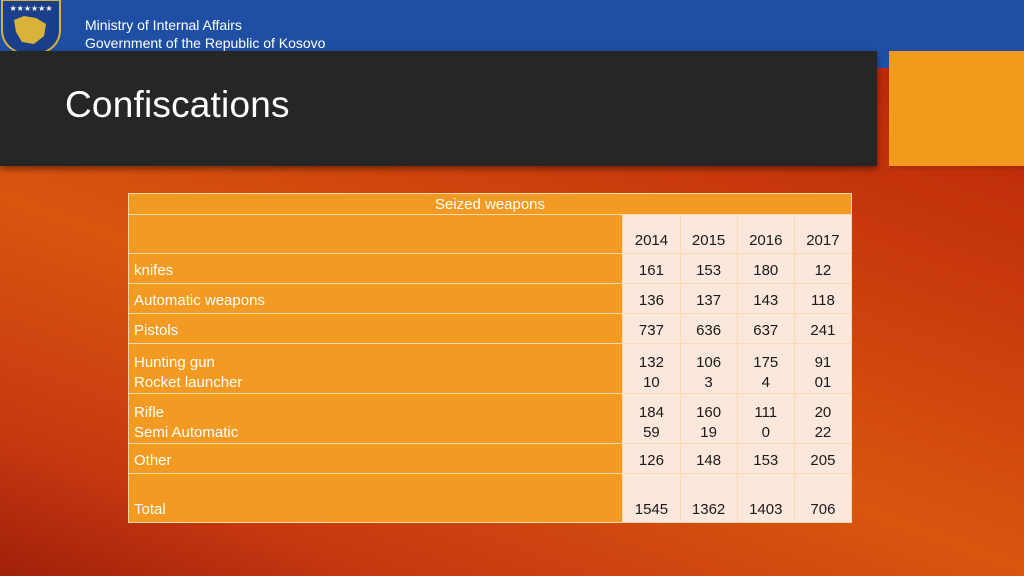 The width and height of the screenshot is (1024, 576). Describe the element at coordinates (708, 509) in the screenshot. I see `total-value: 1362` at that location.